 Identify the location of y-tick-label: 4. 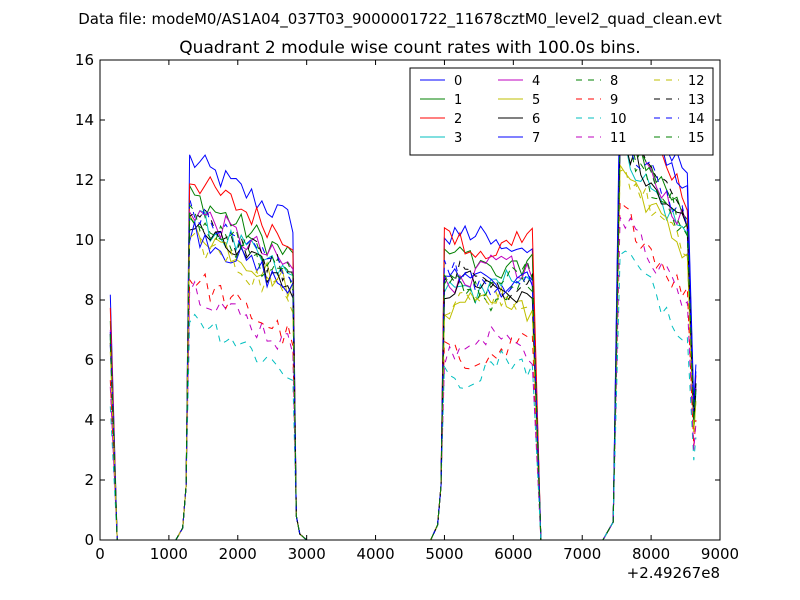
(89, 420).